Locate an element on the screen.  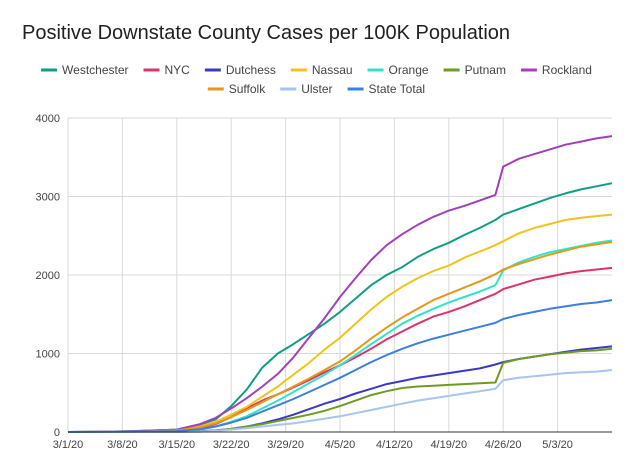
x-tick-label: 4/12/20 is located at coordinates (394, 445).